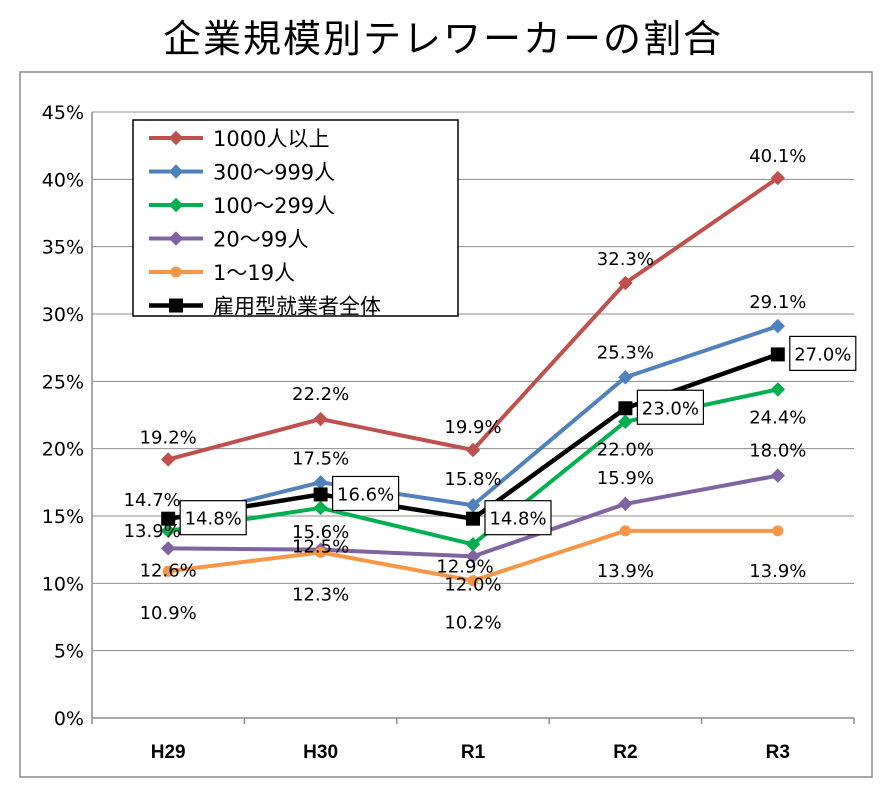  I want to click on data-label: 25.3%, so click(625, 352).